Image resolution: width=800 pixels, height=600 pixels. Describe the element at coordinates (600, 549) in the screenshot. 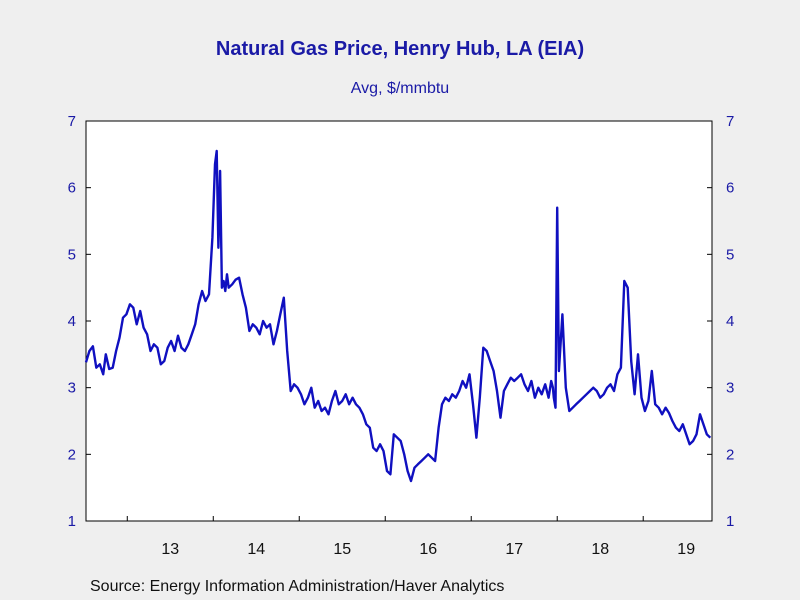

I see `x-tick-label: 18` at that location.